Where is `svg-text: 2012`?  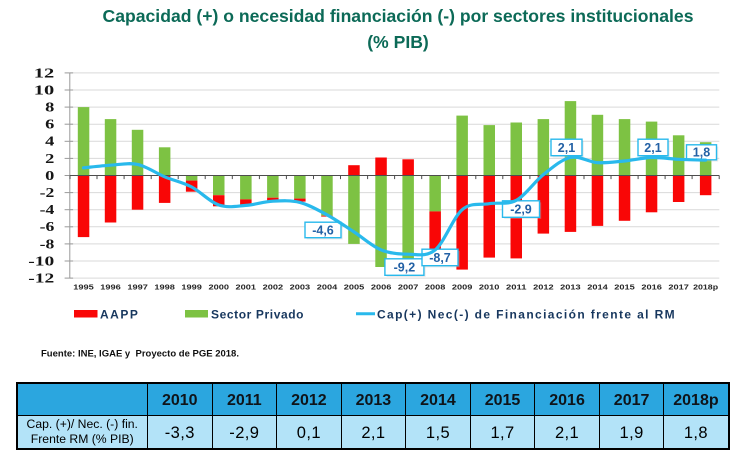
svg-text: 2012 is located at coordinates (543, 287).